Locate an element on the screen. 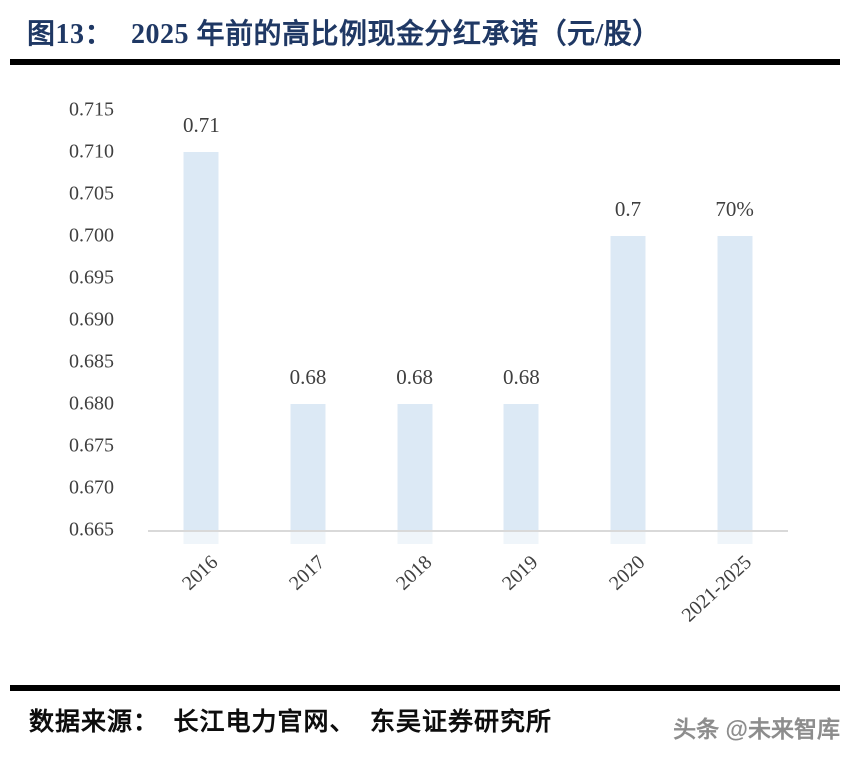 Image resolution: width=849 pixels, height=758 pixels. x-axis-category-label: 2016 is located at coordinates (200, 573).